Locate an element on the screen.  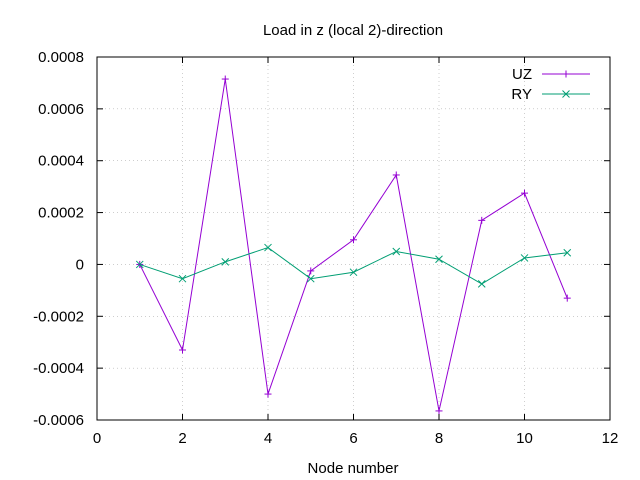
series-ry is located at coordinates (353, 265).